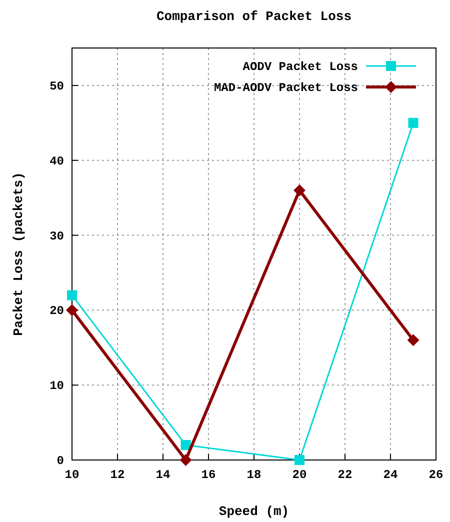 Image resolution: width=450 pixels, height=522 pixels. I want to click on legend-label: MAD-AODV Packet Loss, so click(286, 88).